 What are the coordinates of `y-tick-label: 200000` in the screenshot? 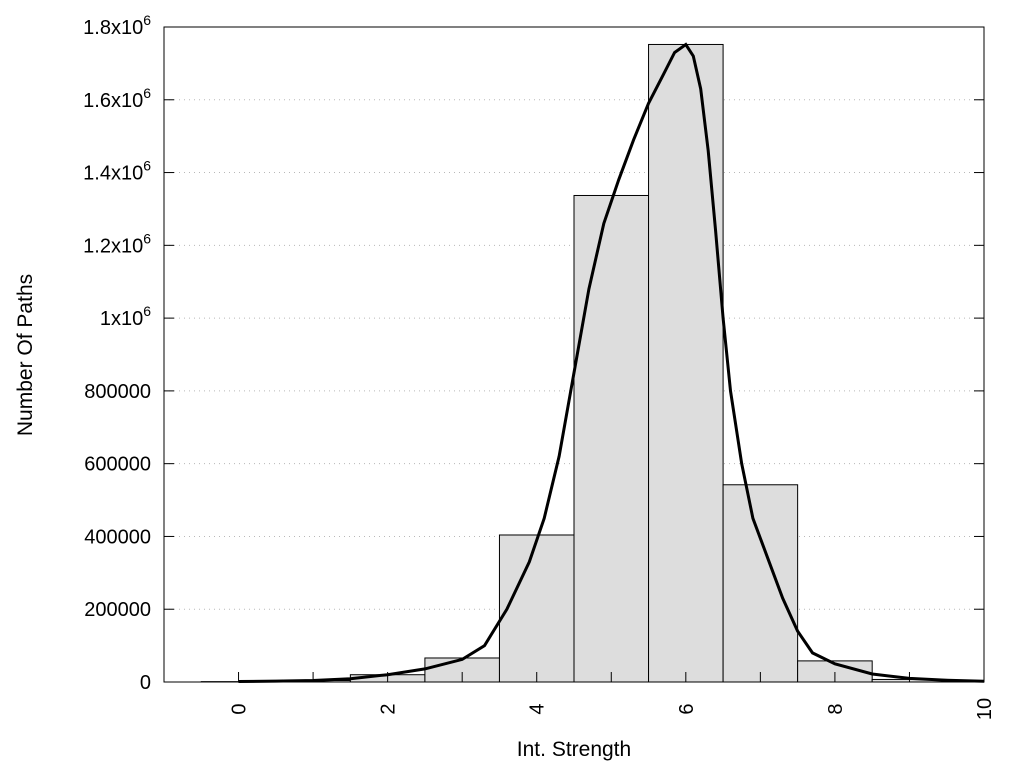 It's located at (117, 610).